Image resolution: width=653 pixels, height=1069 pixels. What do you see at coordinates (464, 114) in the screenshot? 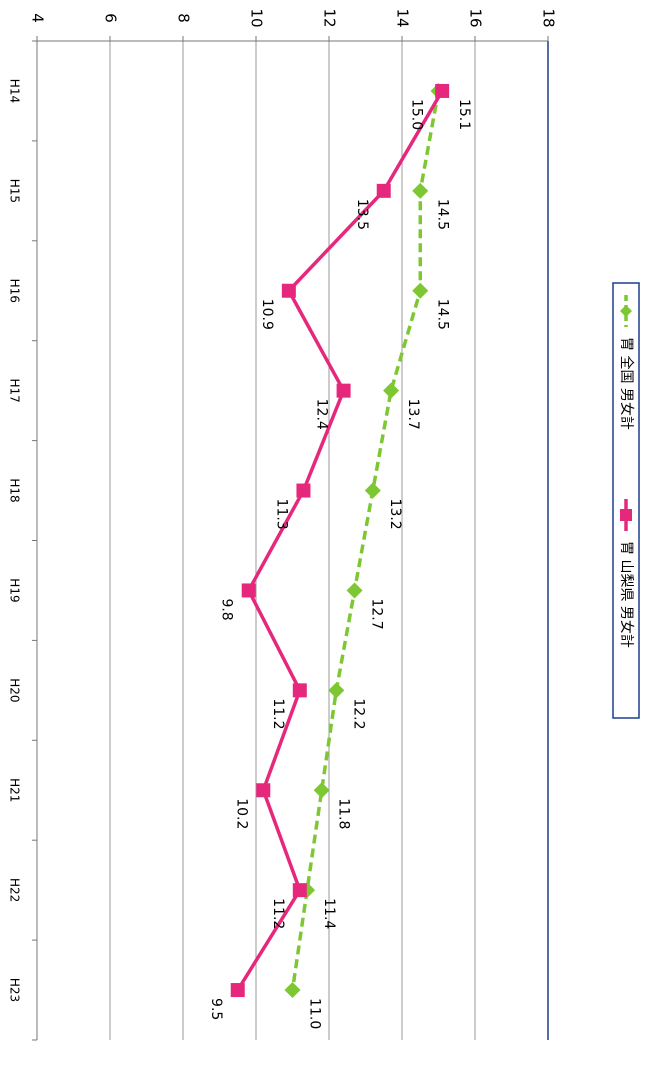
I see `data-label: 15.1` at bounding box center [464, 114].